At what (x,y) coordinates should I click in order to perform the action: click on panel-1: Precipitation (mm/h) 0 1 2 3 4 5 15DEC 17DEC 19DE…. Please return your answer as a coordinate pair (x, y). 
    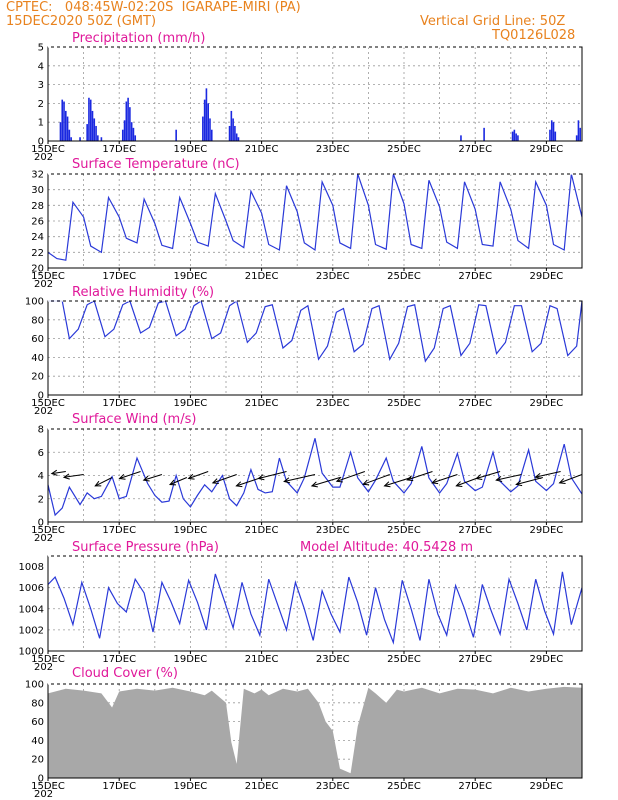
    Looking at the image, I should click on (307, 97).